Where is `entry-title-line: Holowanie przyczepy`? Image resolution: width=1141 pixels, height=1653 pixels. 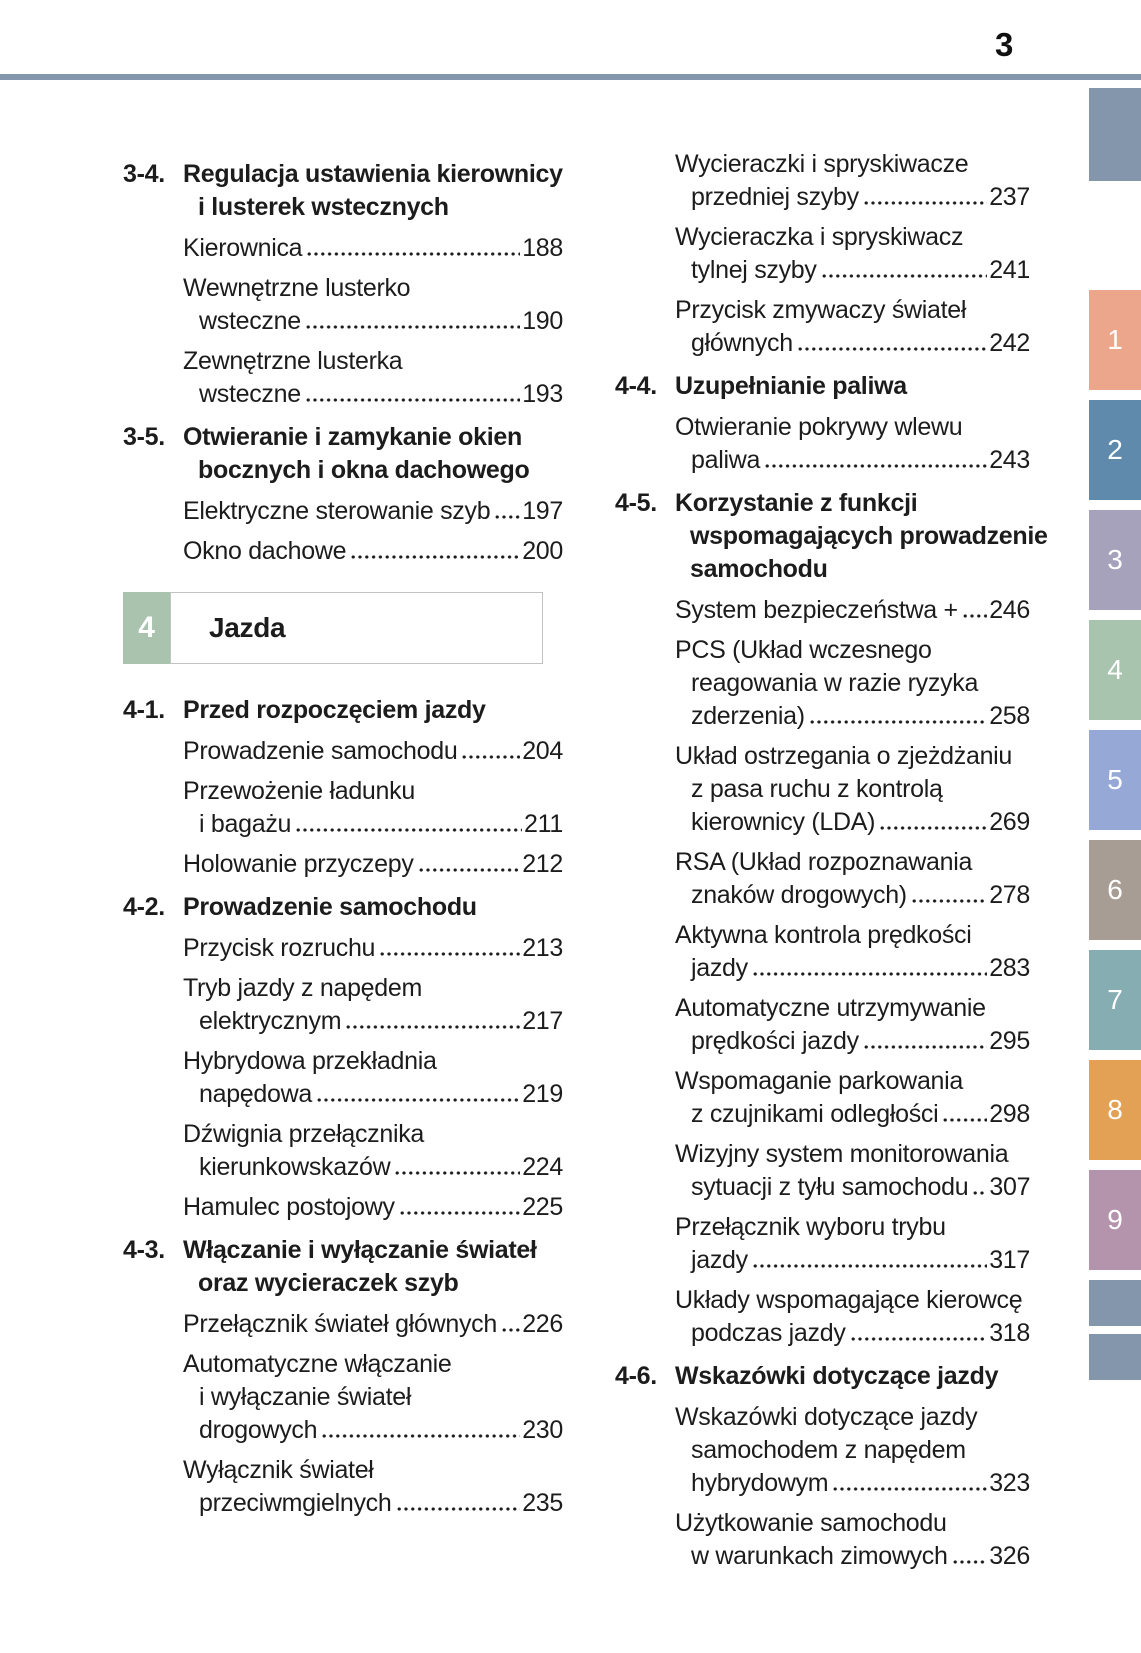
entry-title-line: Holowanie przyczepy is located at coordinates (298, 864).